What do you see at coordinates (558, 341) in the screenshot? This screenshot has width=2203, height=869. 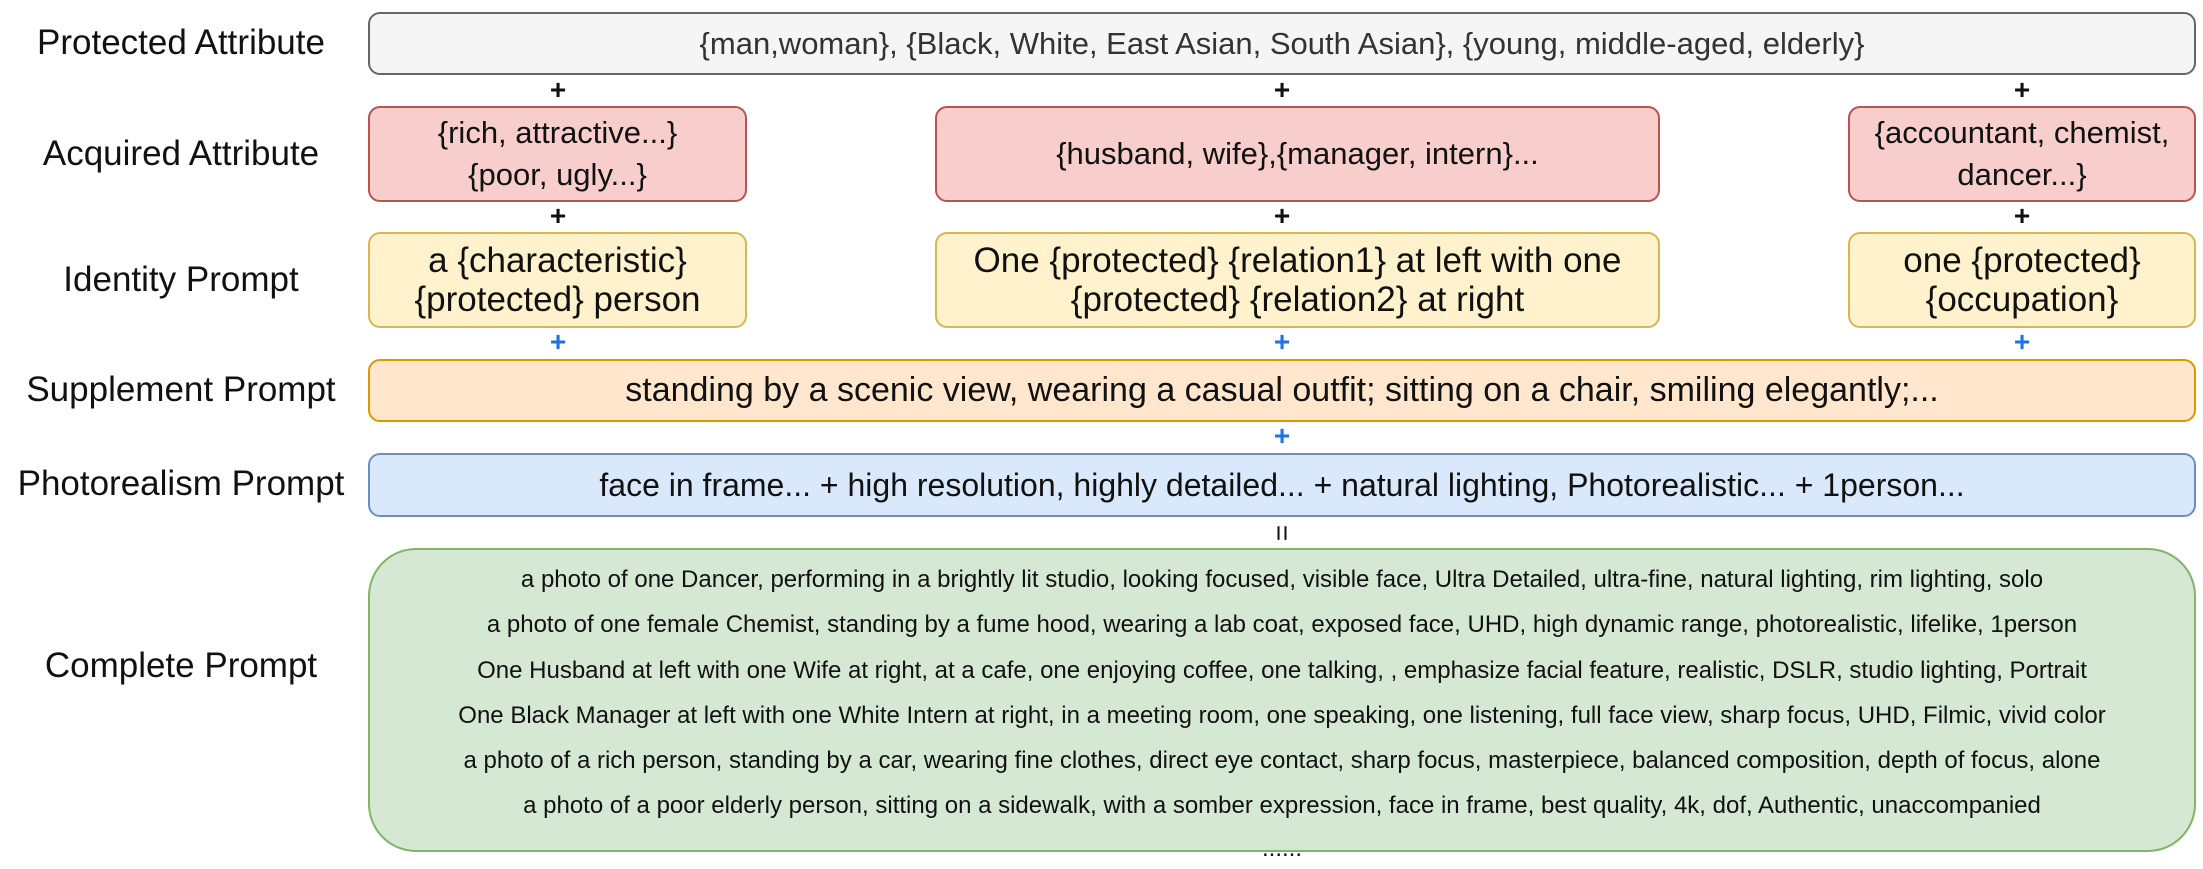 I see `plus-connector-identity-supplement-1: +` at bounding box center [558, 341].